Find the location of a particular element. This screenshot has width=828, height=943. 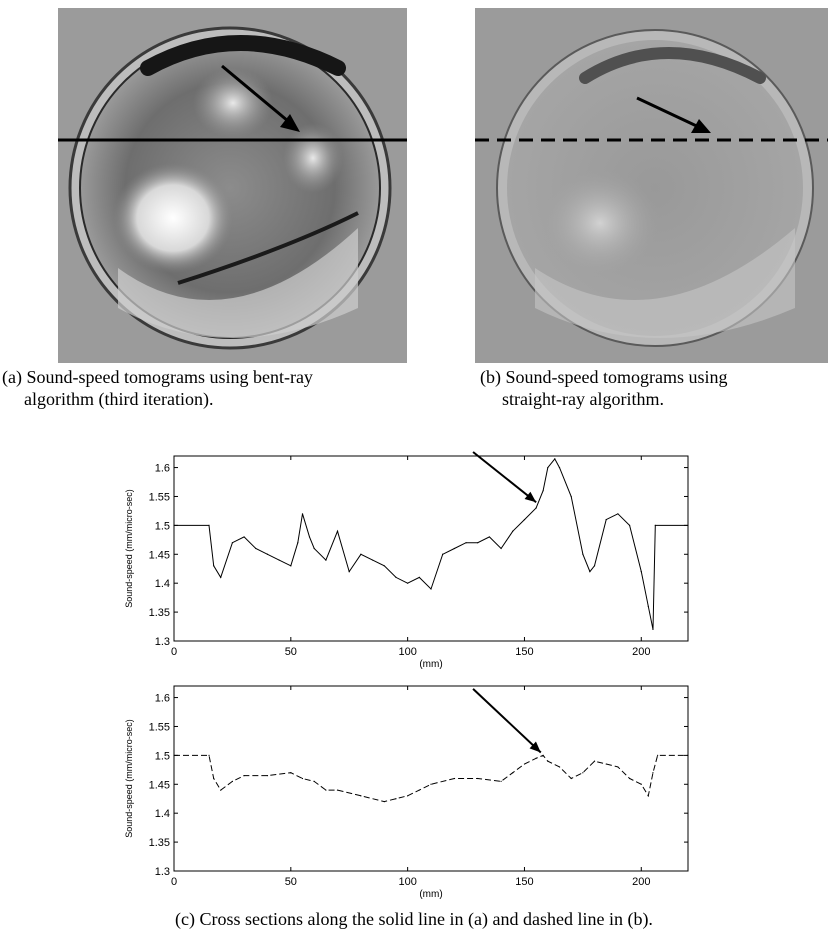

tomogram-b-lower-region is located at coordinates (665, 283).